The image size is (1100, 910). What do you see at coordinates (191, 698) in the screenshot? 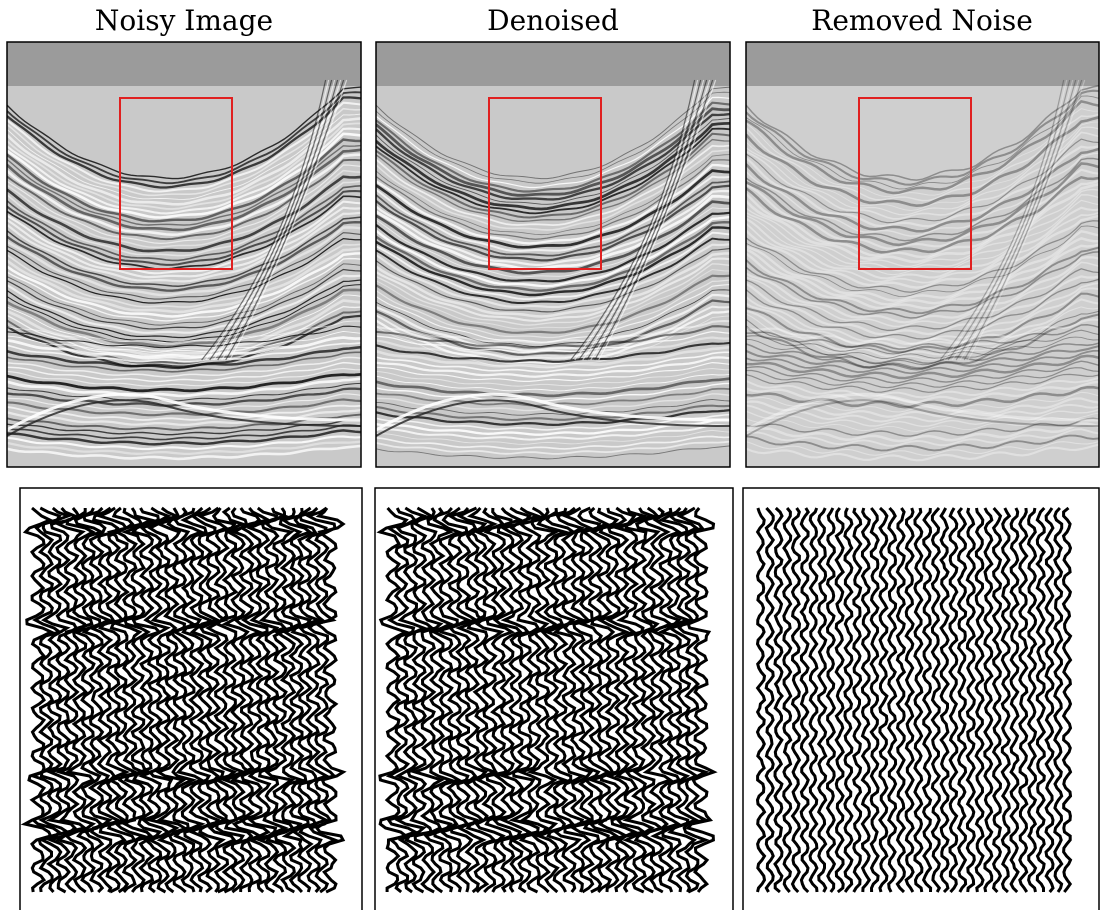
I see `panel-frame` at bounding box center [191, 698].